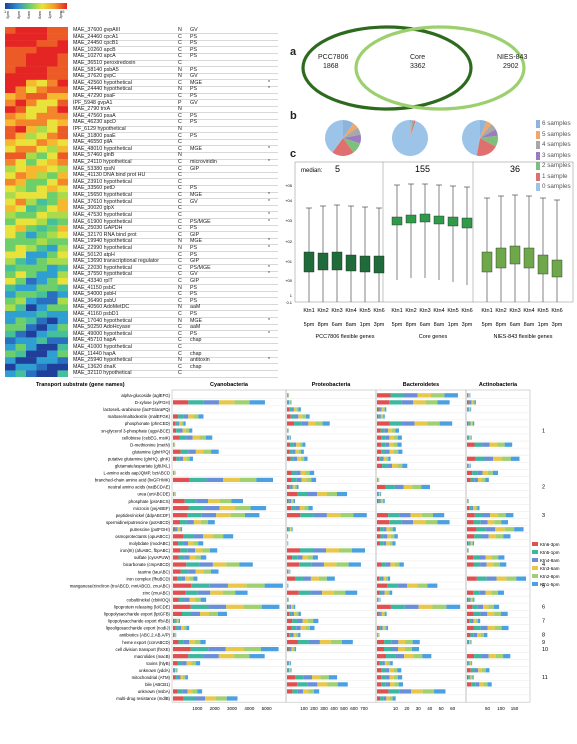 Image resolution: width=577 pixels, height=744 pixels. What do you see at coordinates (200, 360) in the screenshot?
I see `gene-function: antitoxin` at bounding box center [200, 360].